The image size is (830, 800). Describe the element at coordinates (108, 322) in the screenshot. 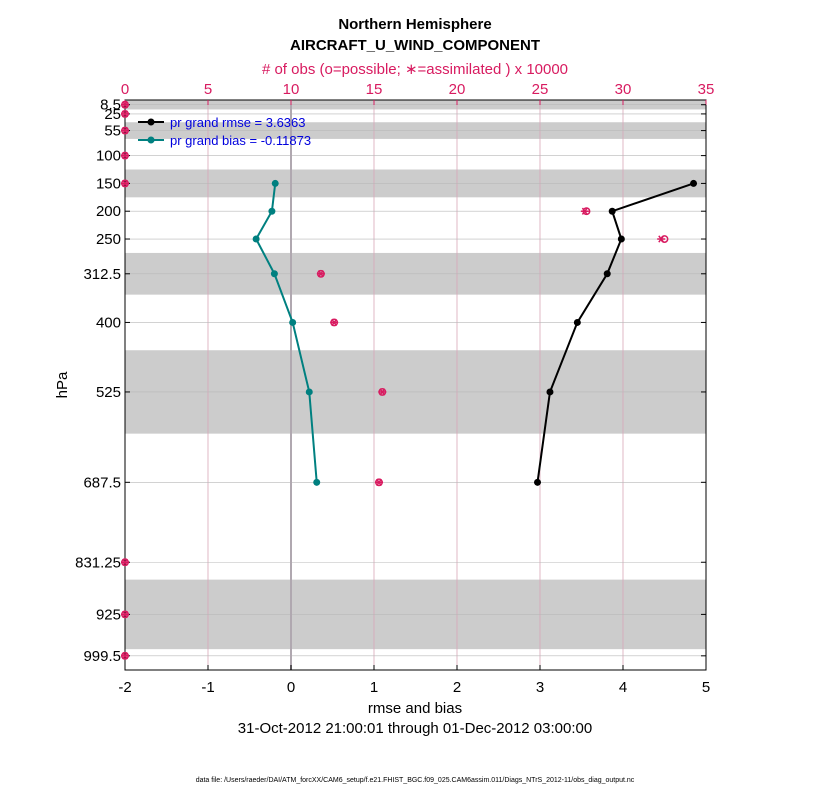

I see `y-tick-label: 400` at that location.